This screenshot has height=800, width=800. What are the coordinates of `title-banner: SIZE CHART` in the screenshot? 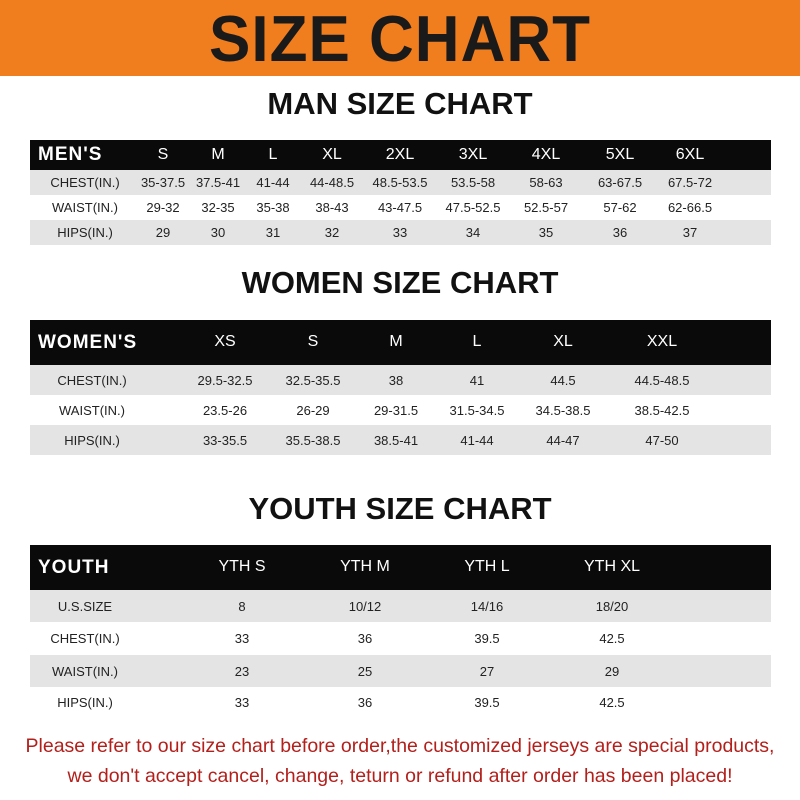 It's located at (400, 38).